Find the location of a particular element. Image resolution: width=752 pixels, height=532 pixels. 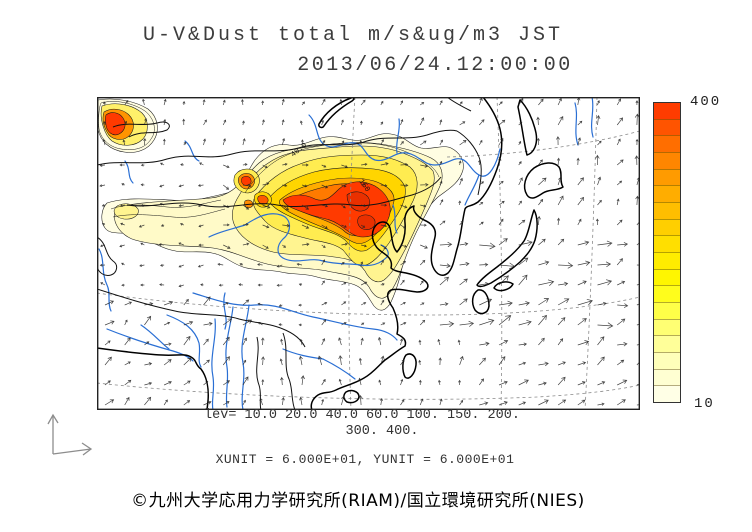

colorbar is located at coordinates (667, 252).